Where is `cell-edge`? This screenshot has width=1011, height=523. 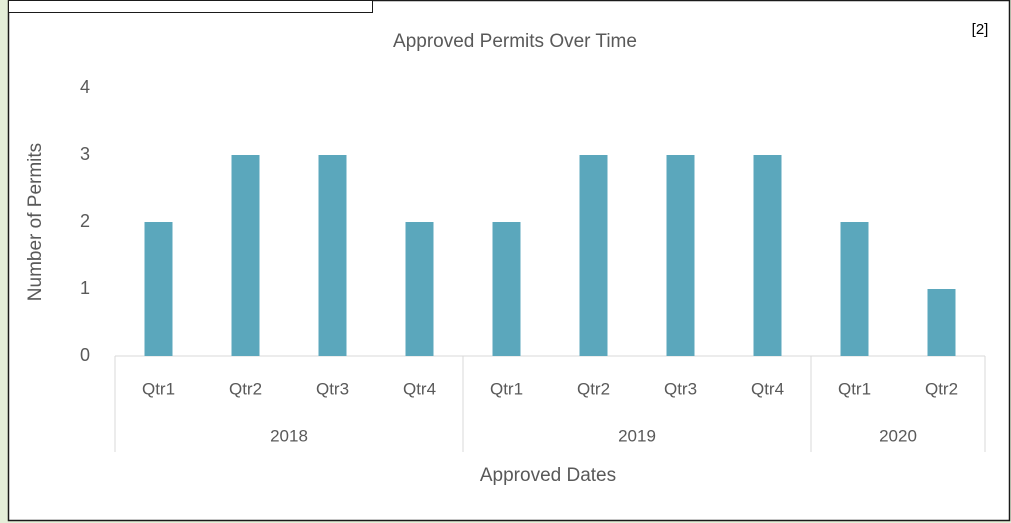
cell-edge is located at coordinates (190, 6).